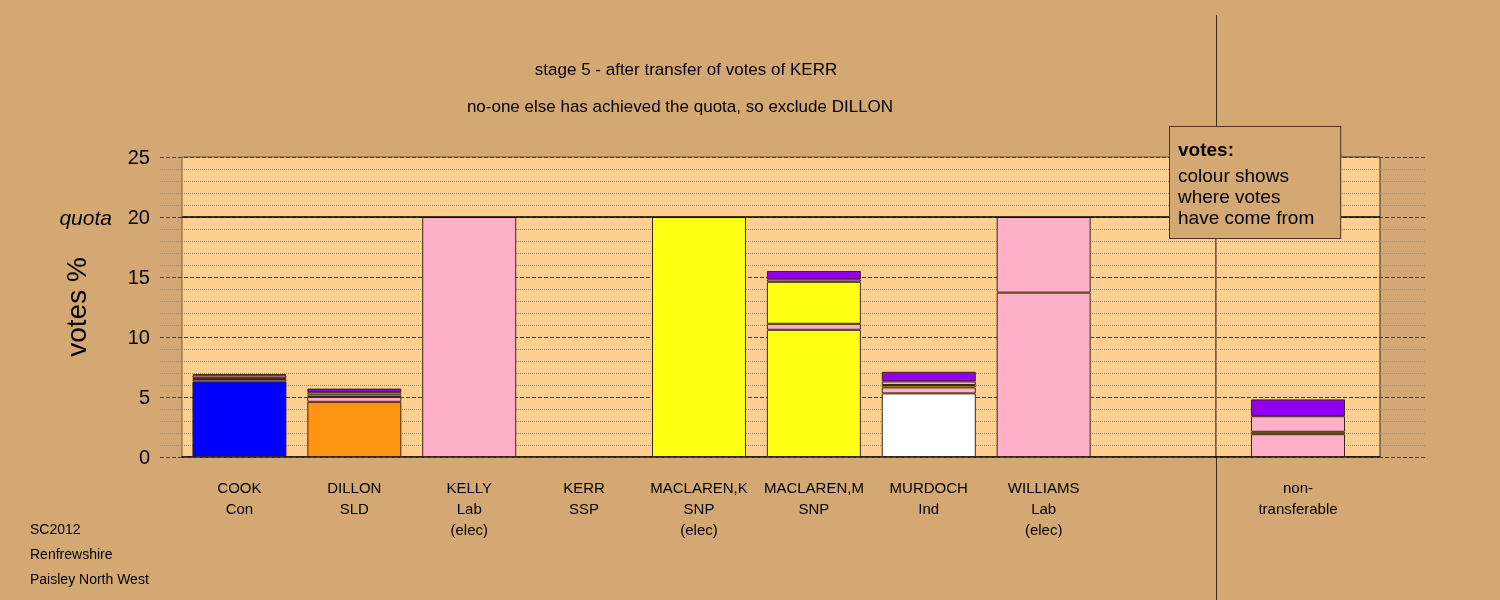  What do you see at coordinates (1298, 498) in the screenshot?
I see `x-tick-label: non- transferable` at bounding box center [1298, 498].